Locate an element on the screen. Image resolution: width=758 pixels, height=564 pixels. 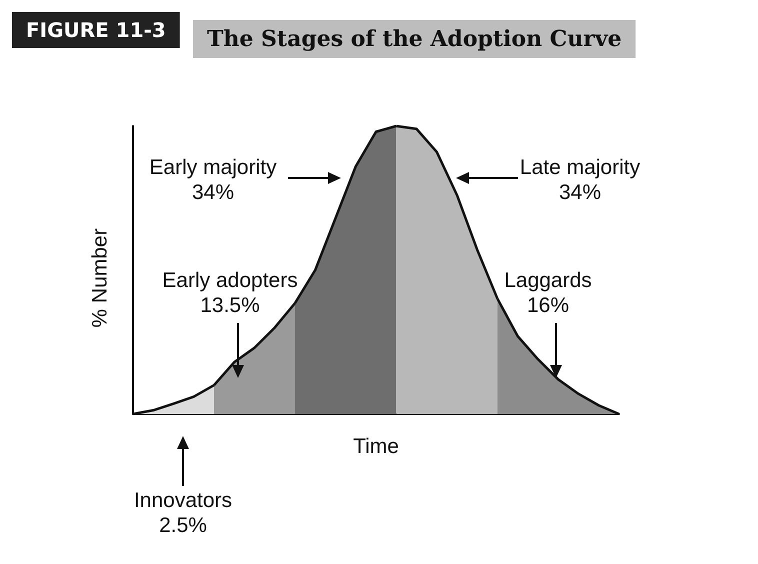
annotation: Late majority 34% is located at coordinates (580, 180).